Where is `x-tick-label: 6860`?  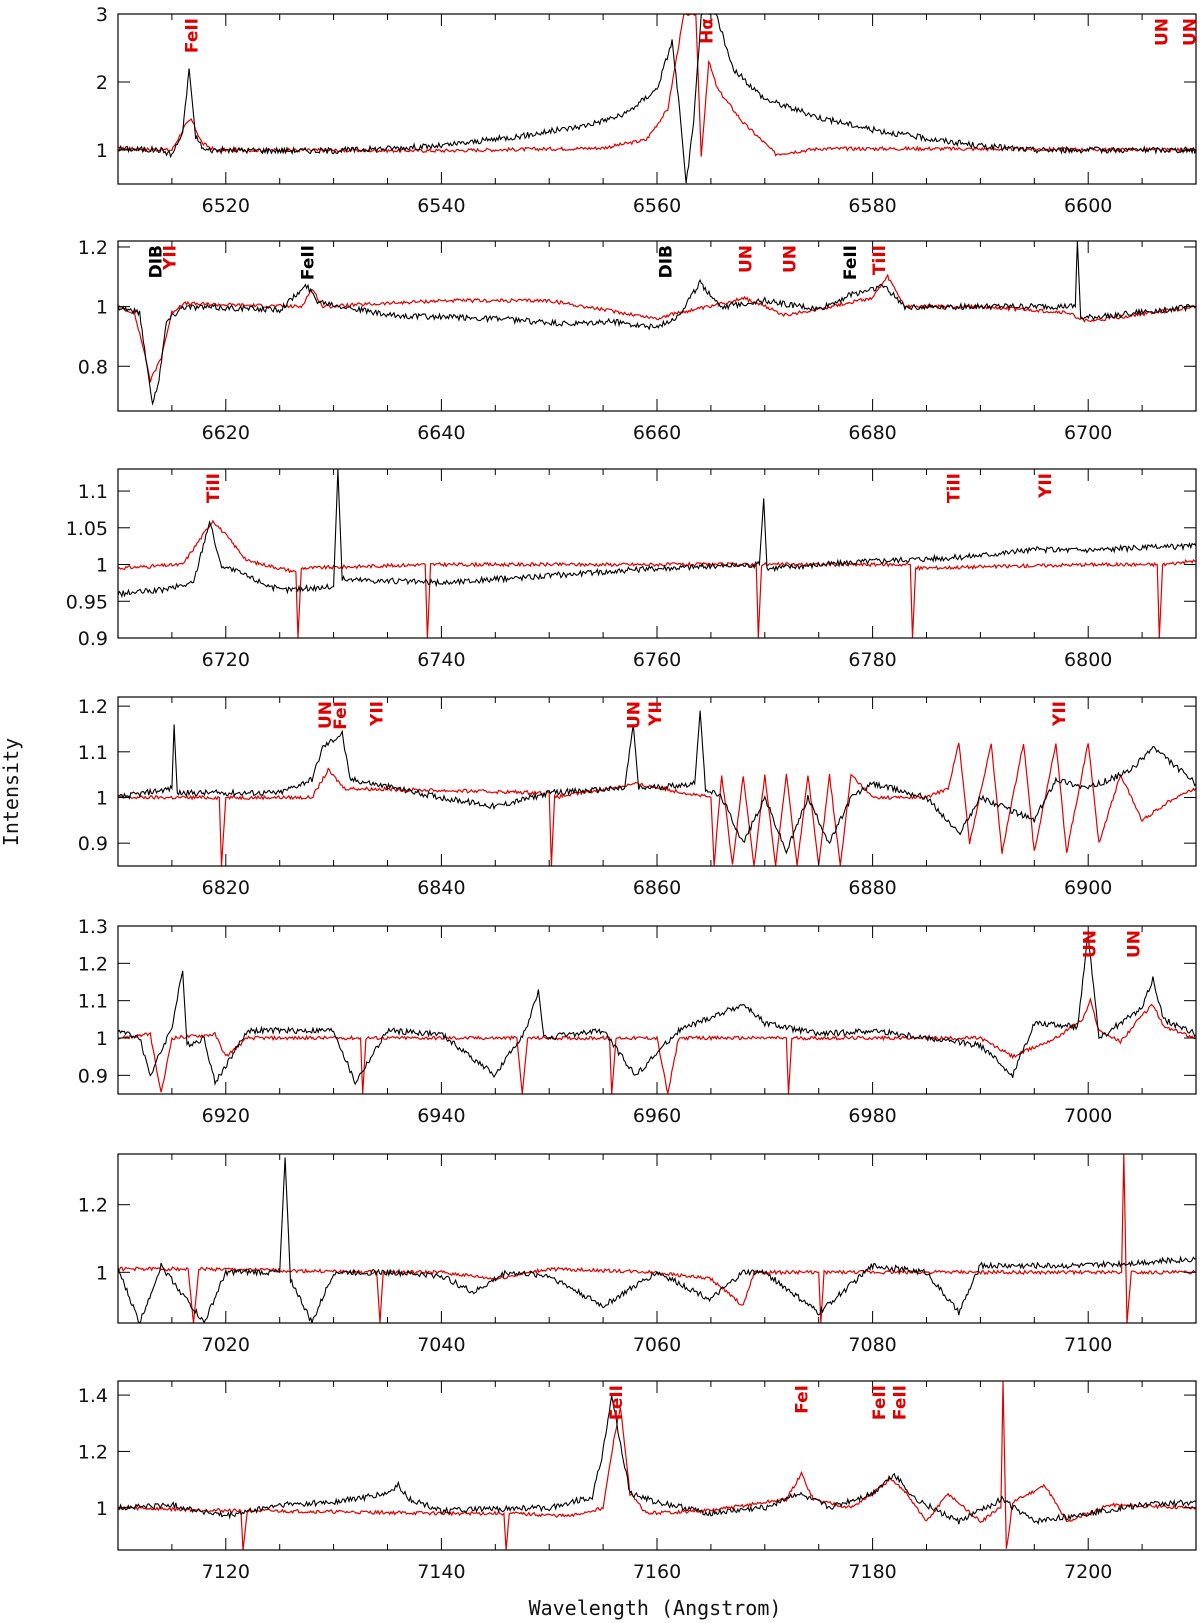 x-tick-label: 6860 is located at coordinates (657, 888).